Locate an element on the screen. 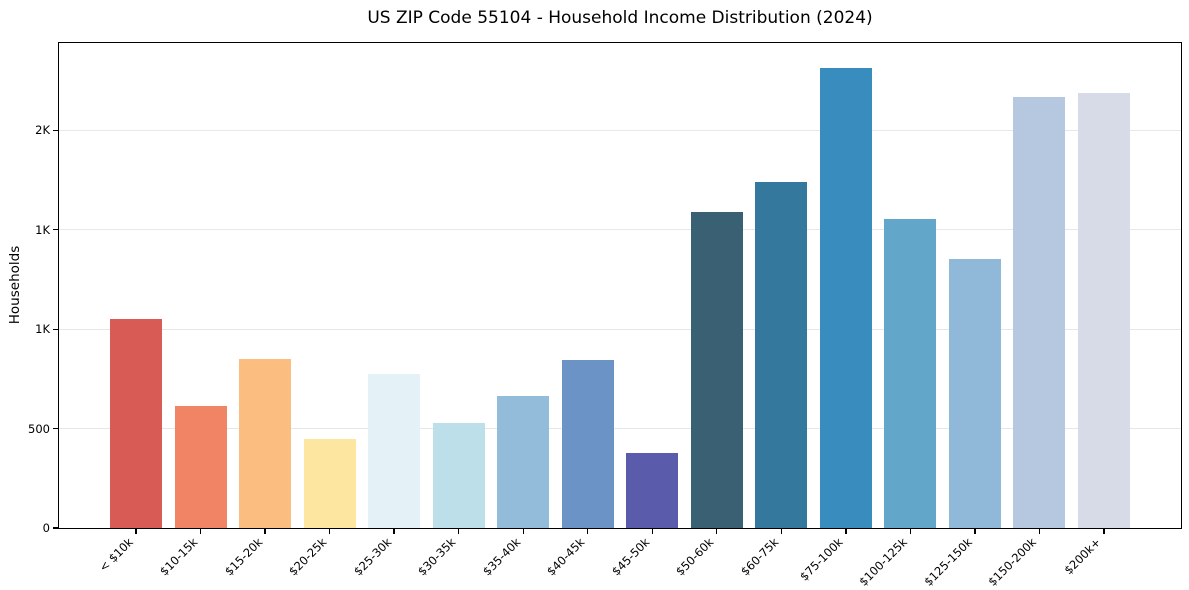 The image size is (1189, 590). x-tick-label: $15-20k is located at coordinates (243, 557).